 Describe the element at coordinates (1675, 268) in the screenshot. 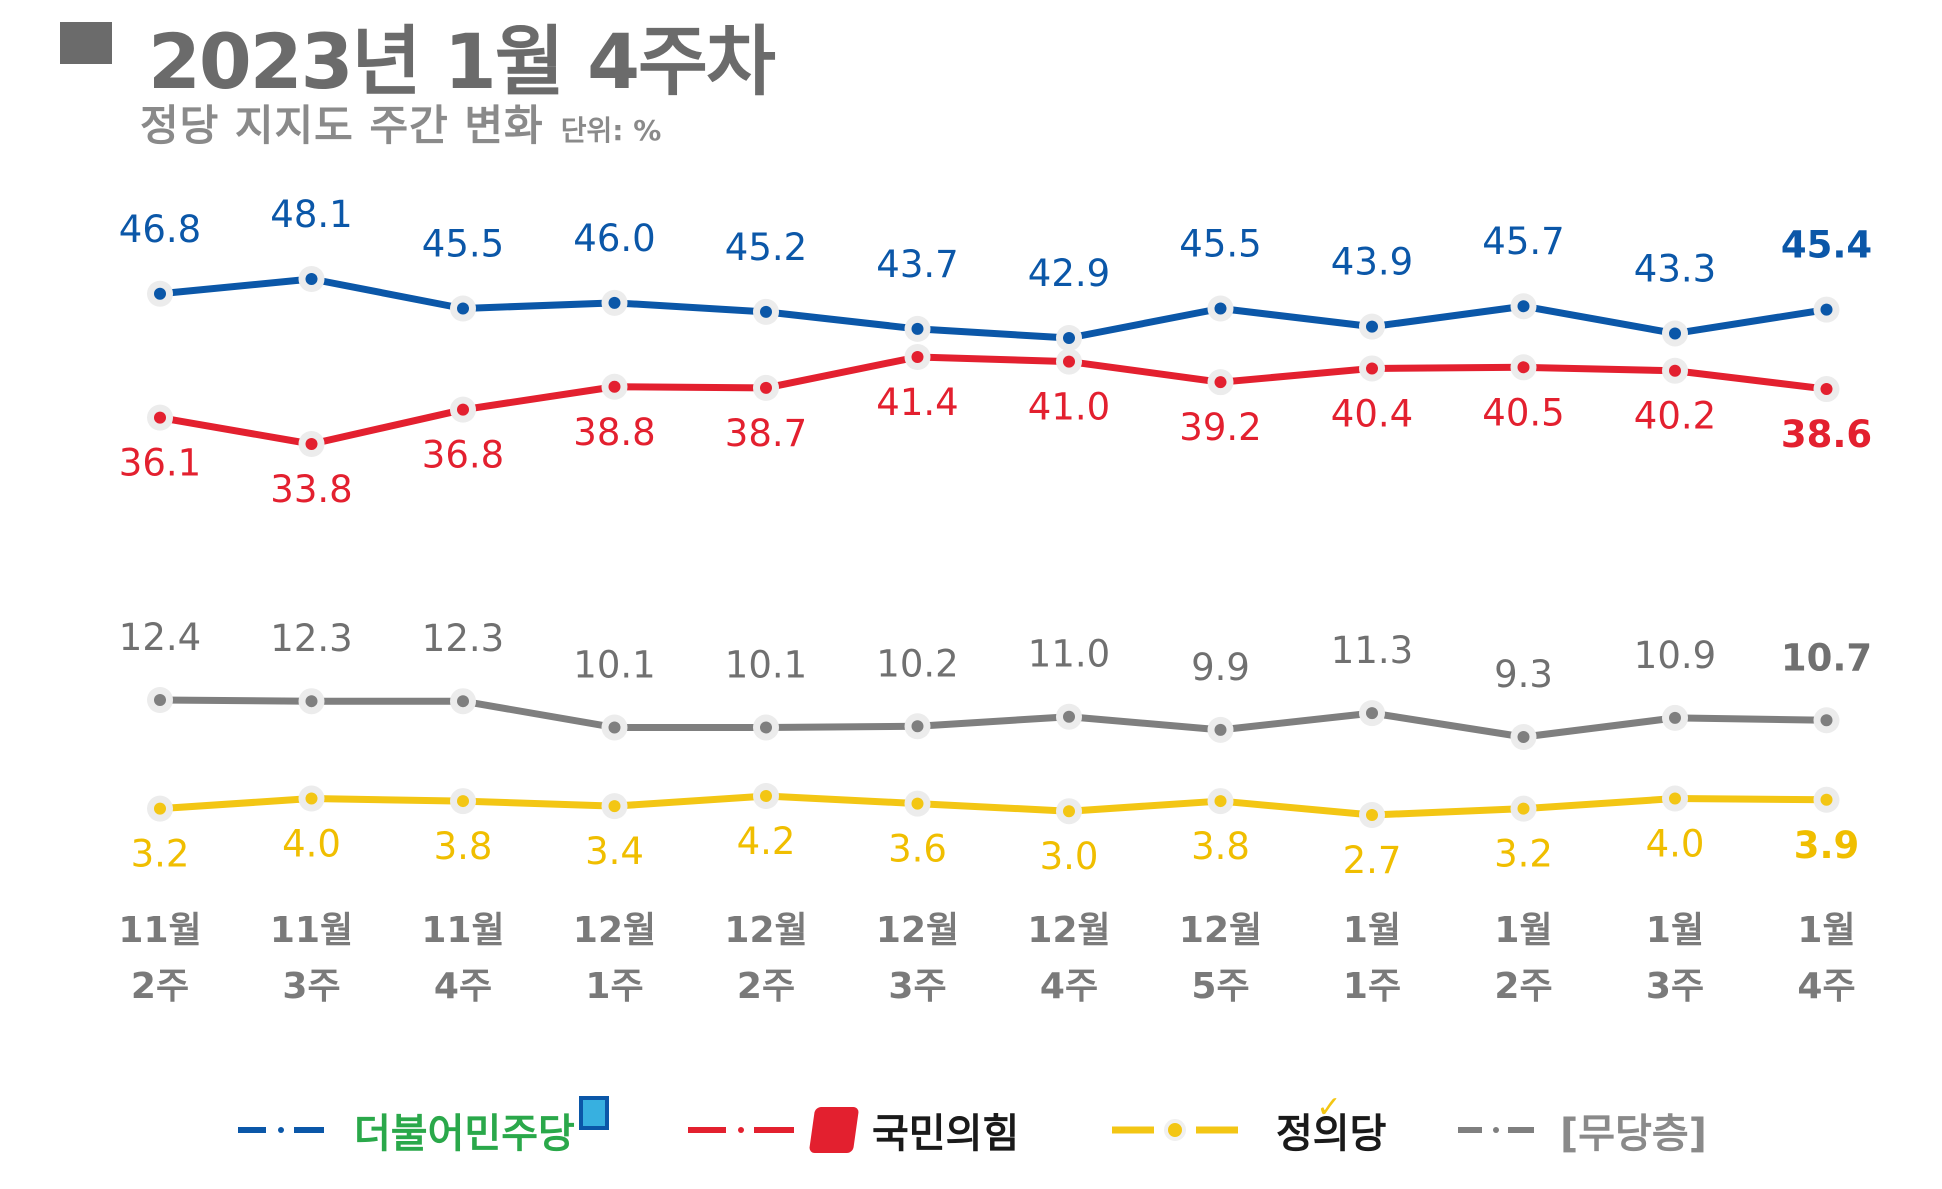

I see `data-label: 43.3` at that location.